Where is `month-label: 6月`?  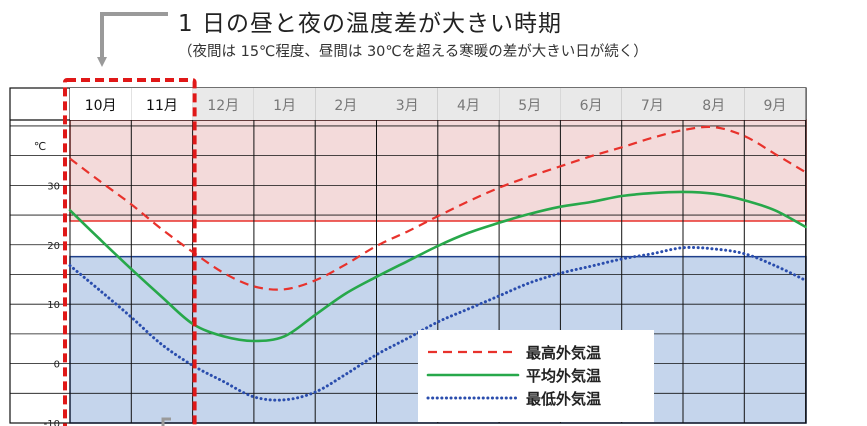
month-label: 6月 is located at coordinates (591, 106).